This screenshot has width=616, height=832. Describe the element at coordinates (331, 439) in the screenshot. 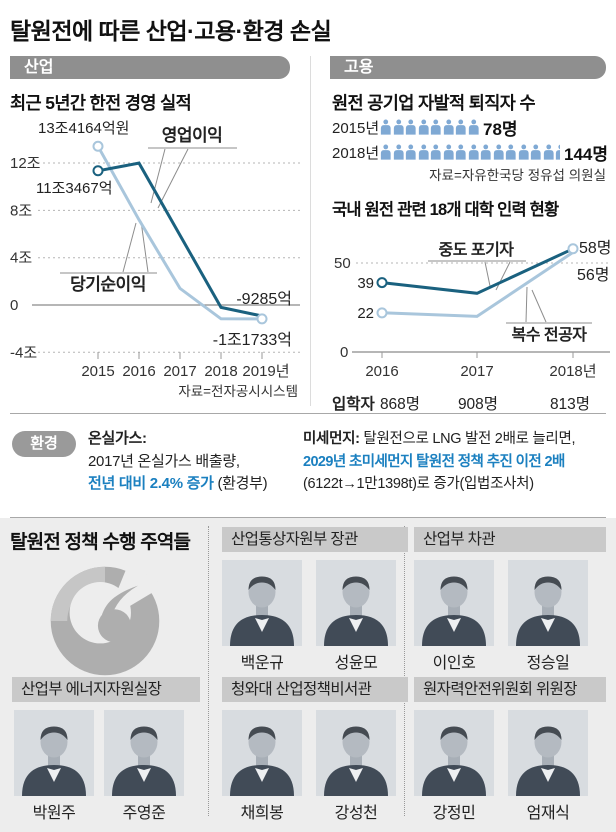

I see `fine-dust-heading: 미세먼지:` at that location.